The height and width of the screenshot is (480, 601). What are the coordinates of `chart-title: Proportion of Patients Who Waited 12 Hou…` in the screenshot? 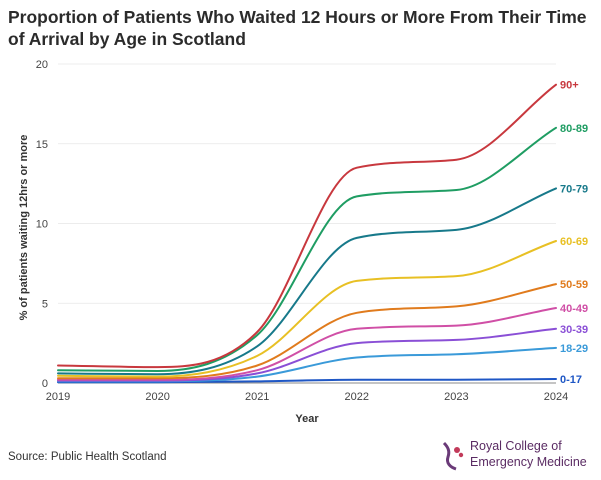 It's located at (297, 28).